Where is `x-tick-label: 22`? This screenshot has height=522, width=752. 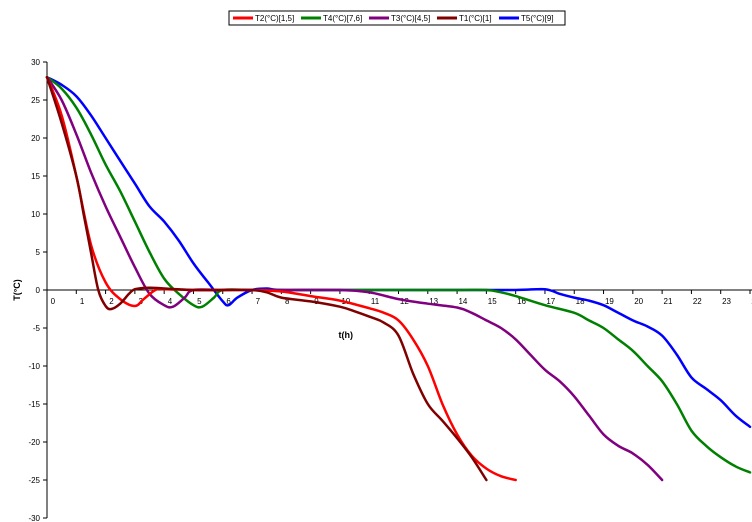
x-tick-label: 22 is located at coordinates (697, 301).